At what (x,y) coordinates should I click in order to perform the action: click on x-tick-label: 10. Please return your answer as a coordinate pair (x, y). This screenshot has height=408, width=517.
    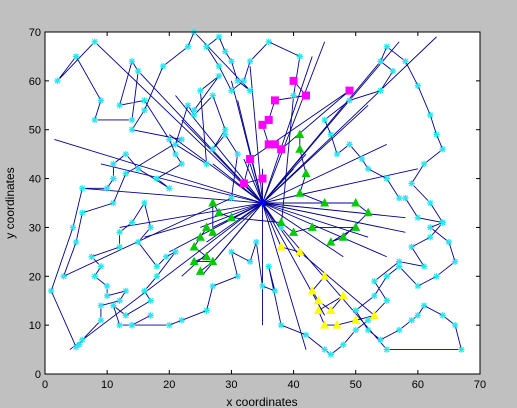
    Looking at the image, I should click on (107, 385).